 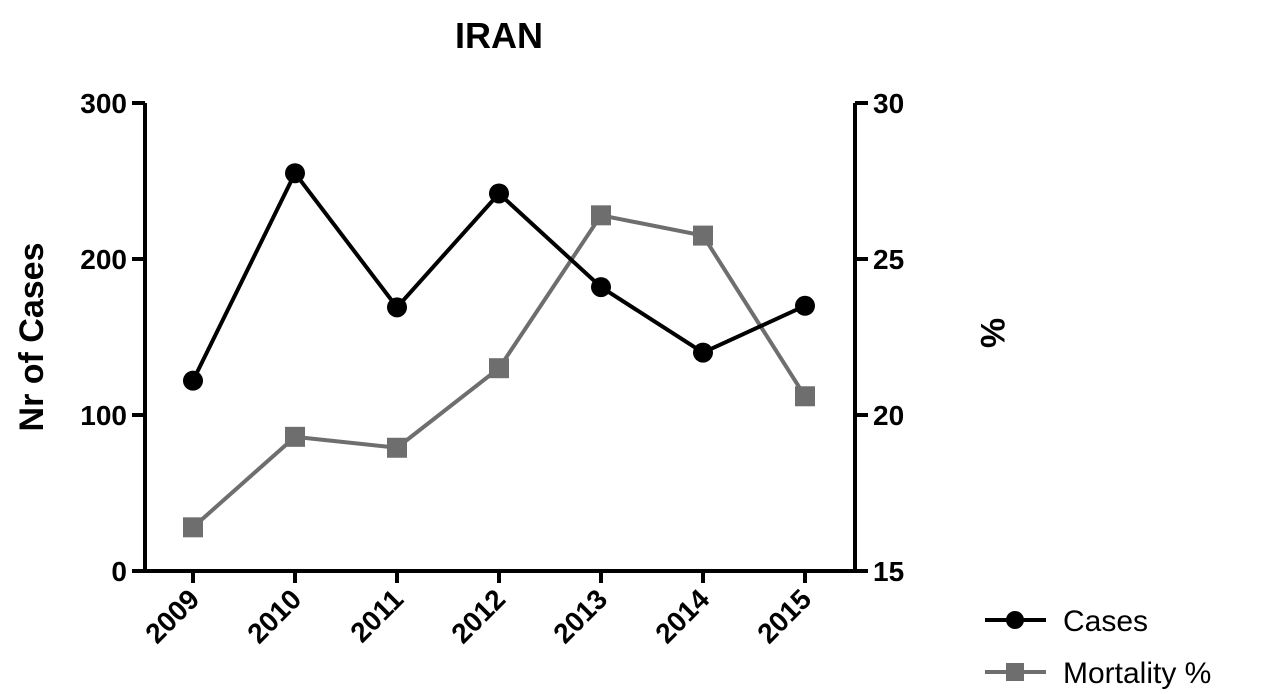 I want to click on x-tick-label: 2010, so click(x=274, y=616).